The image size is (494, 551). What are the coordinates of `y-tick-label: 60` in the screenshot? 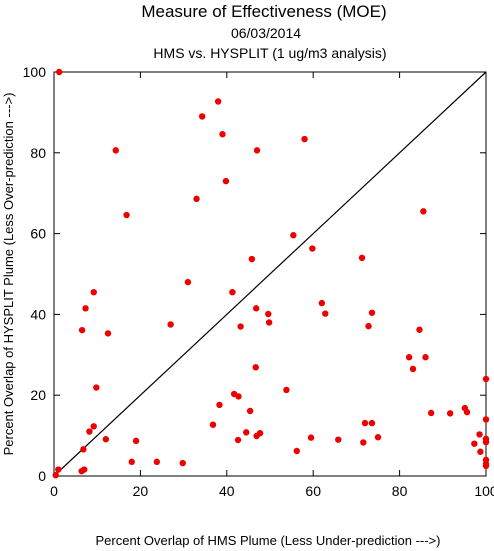 It's located at (38, 234).